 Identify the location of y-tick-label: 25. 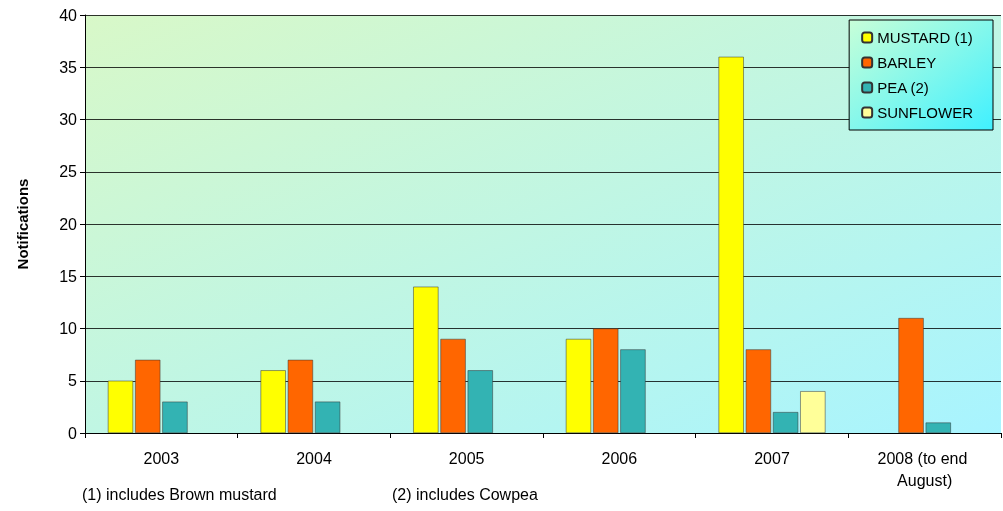
(68, 172).